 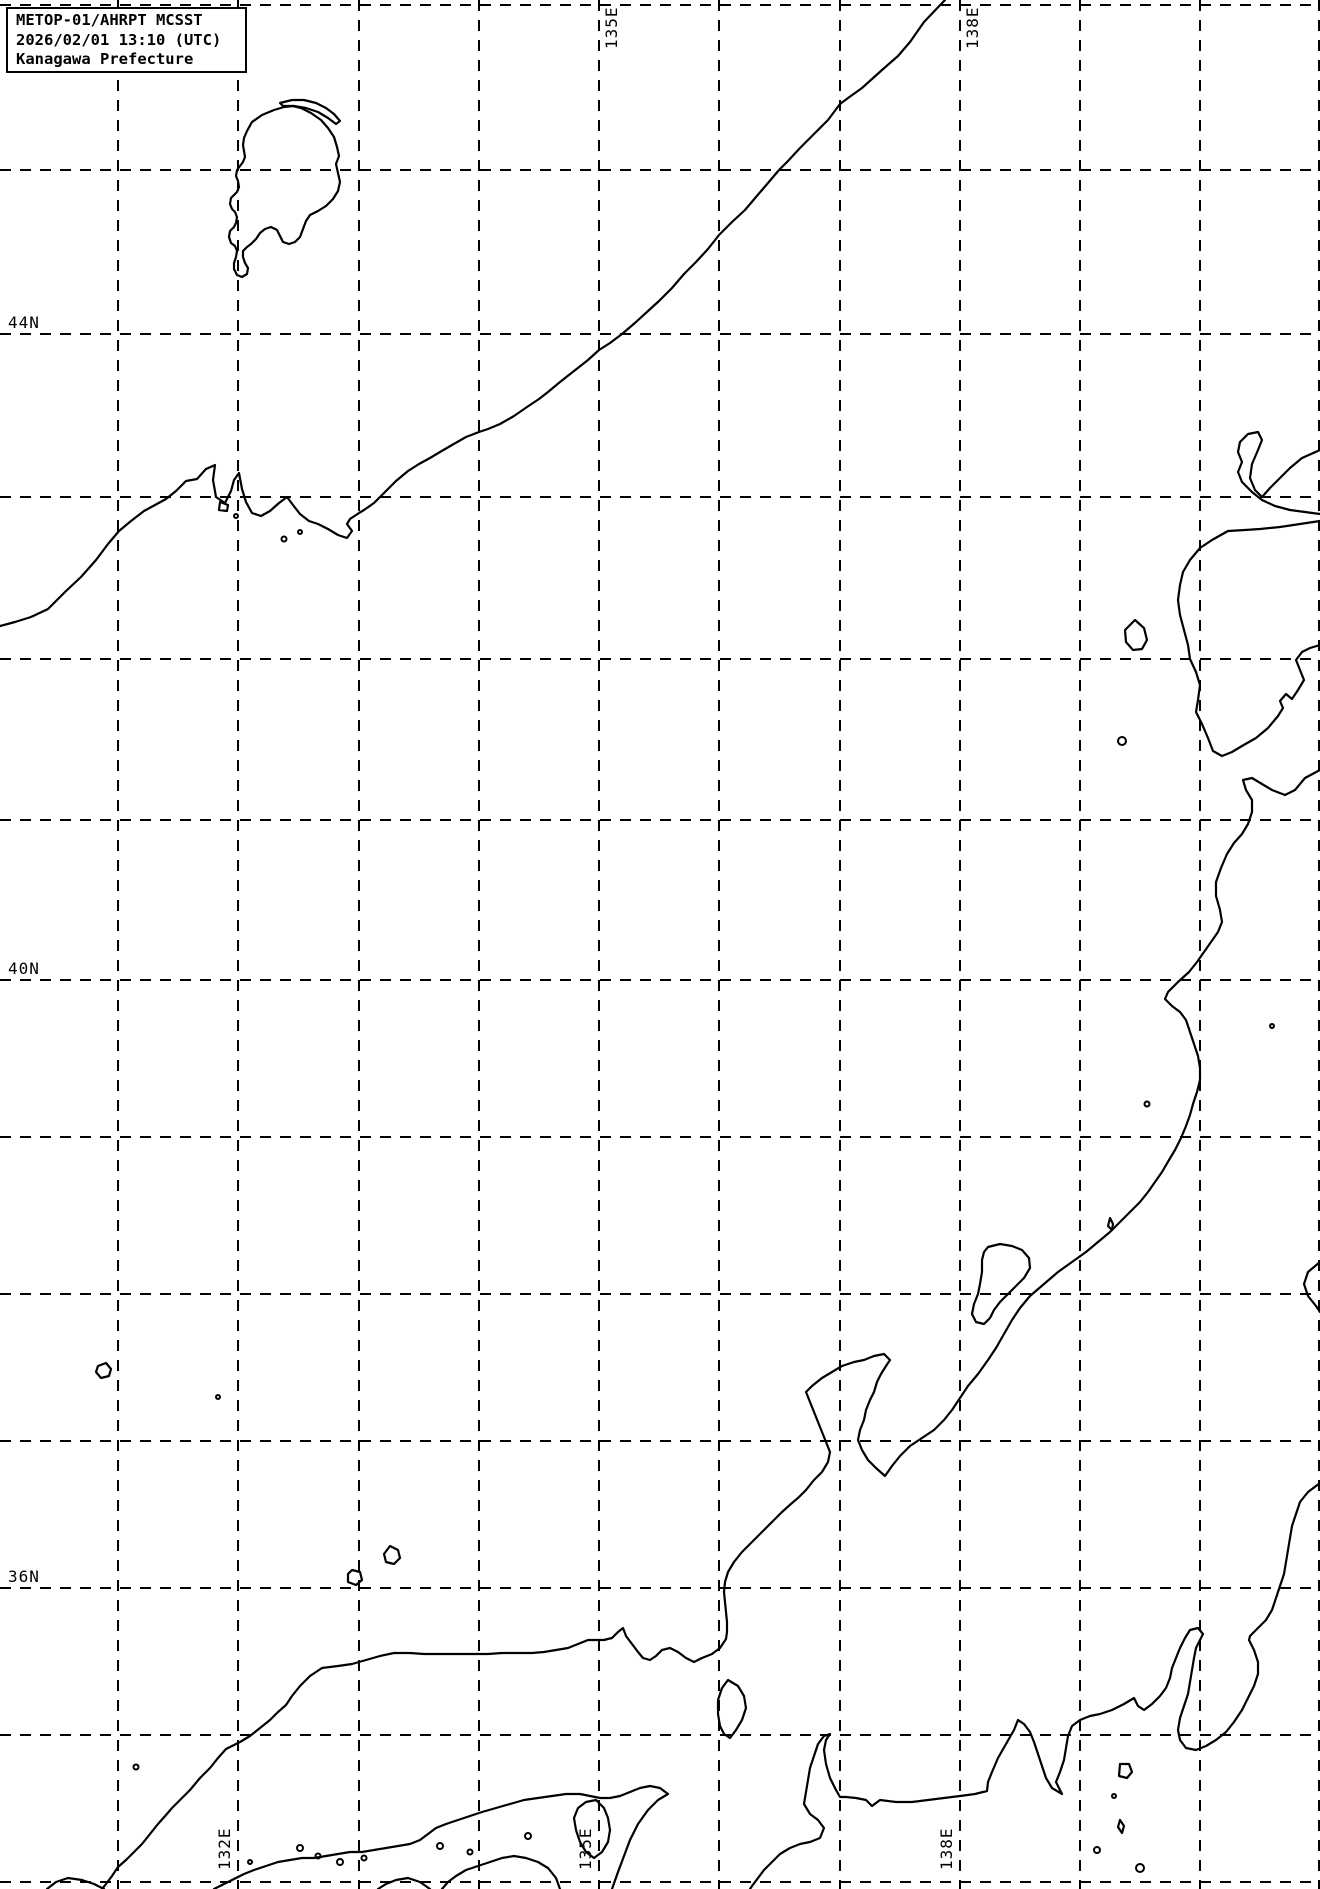 I want to click on info-box-region: Kanagawa Prefecture, so click(x=105, y=59).